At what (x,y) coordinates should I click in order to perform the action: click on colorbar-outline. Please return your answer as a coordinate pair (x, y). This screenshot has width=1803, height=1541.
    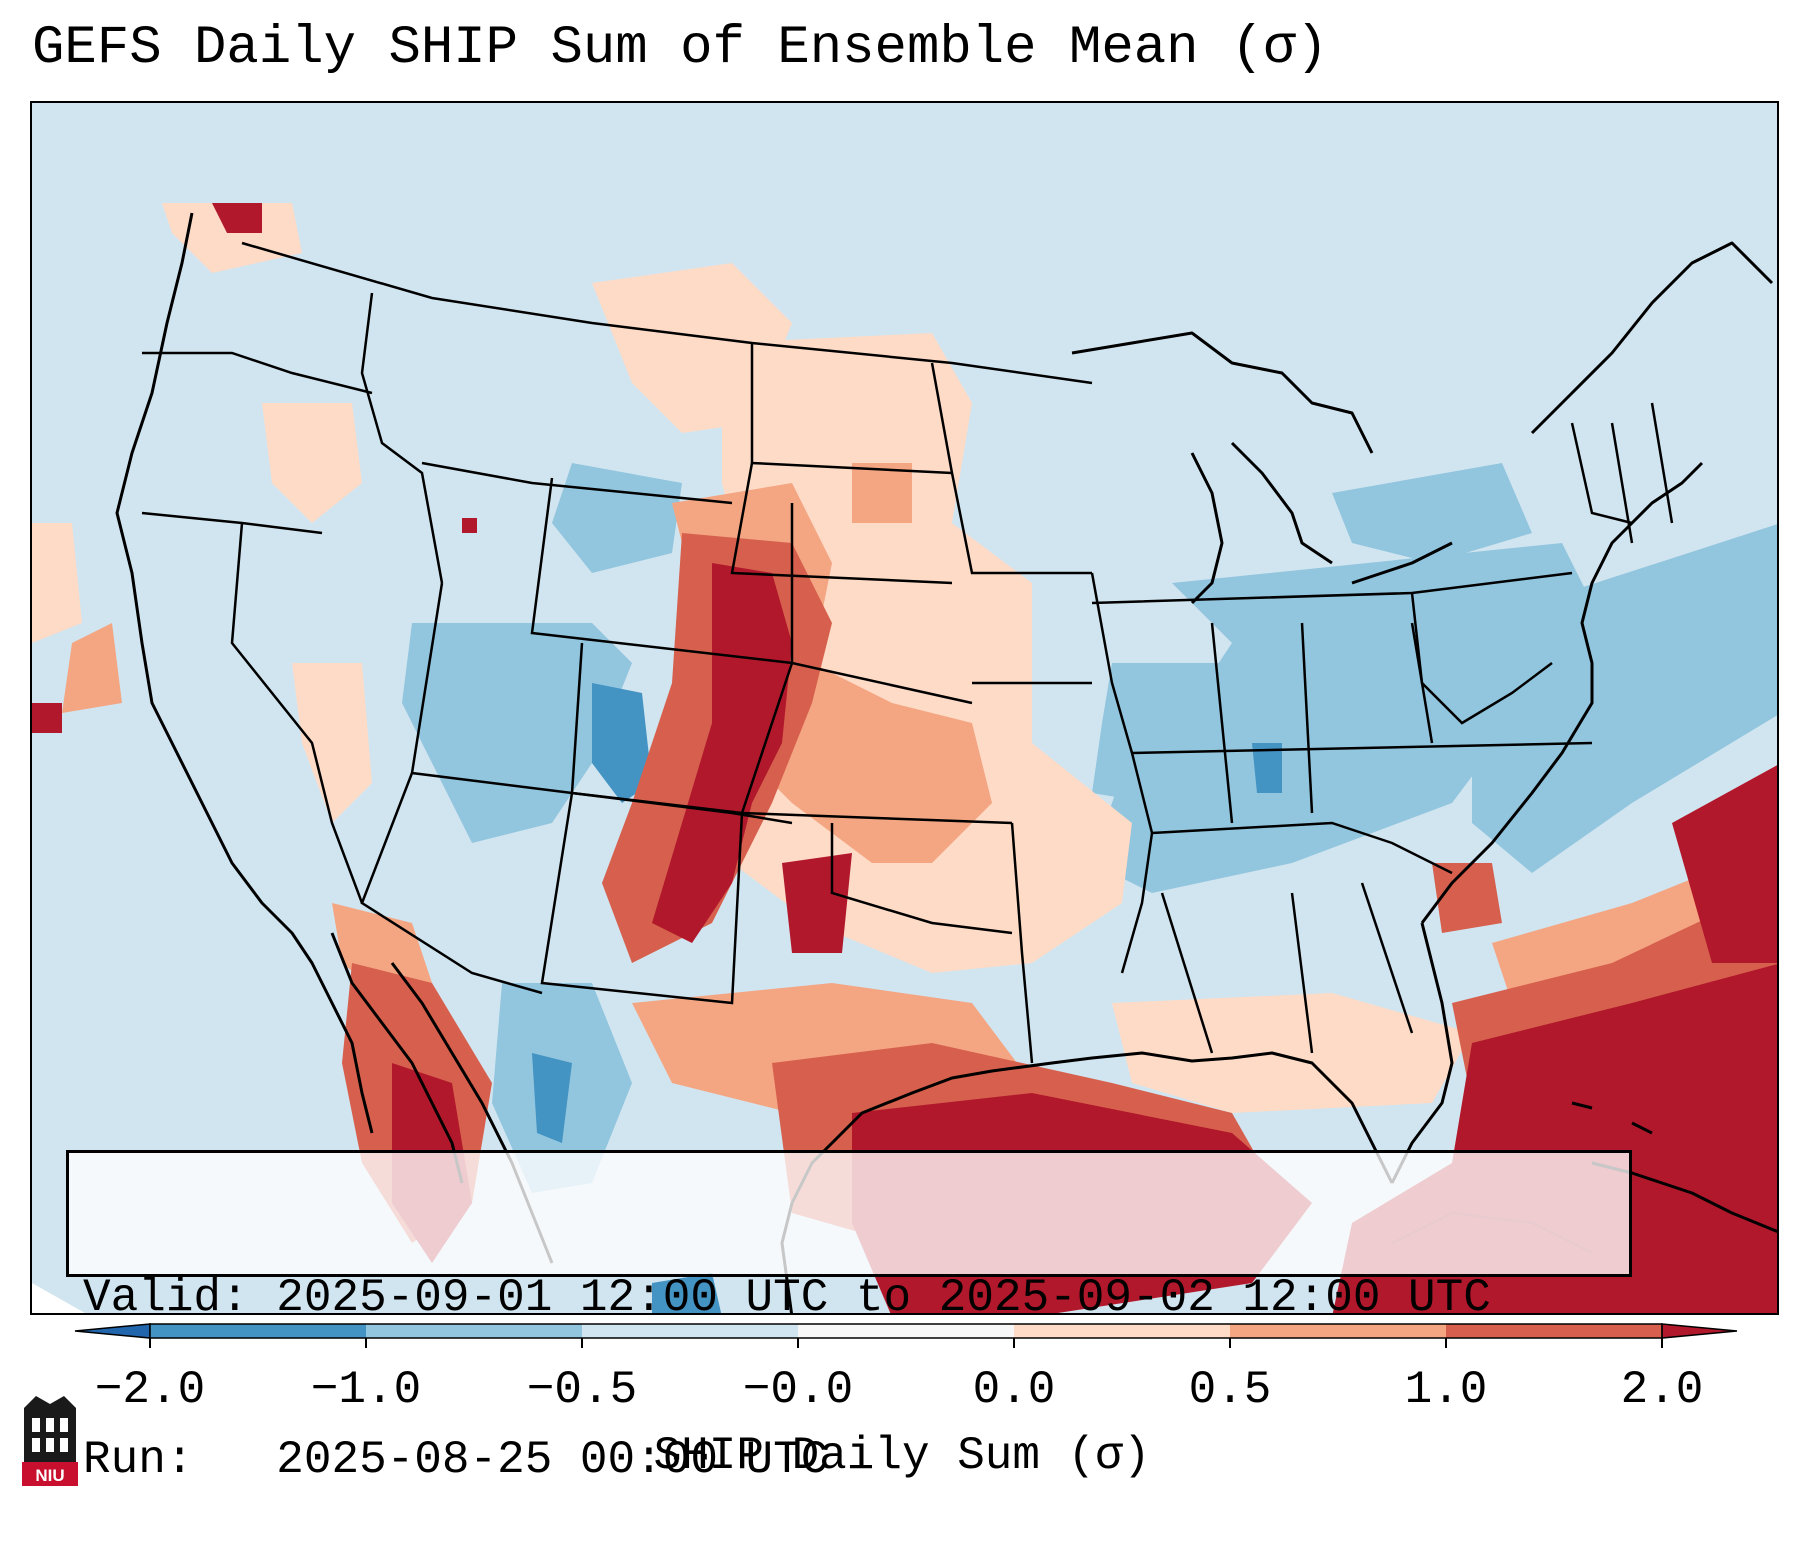
    Looking at the image, I should click on (906, 1331).